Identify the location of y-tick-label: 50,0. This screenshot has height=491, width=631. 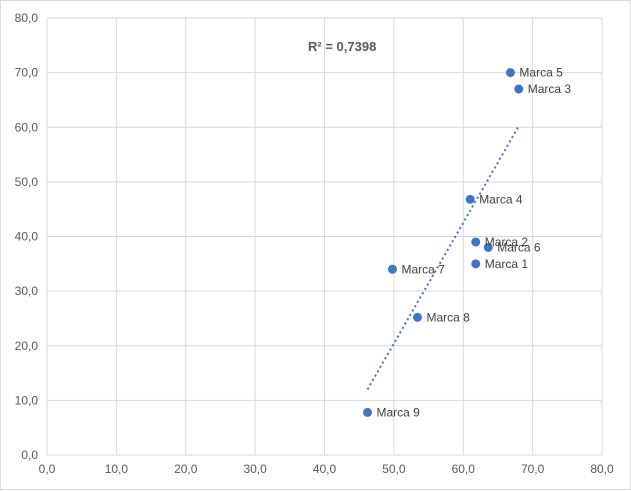
(27, 182).